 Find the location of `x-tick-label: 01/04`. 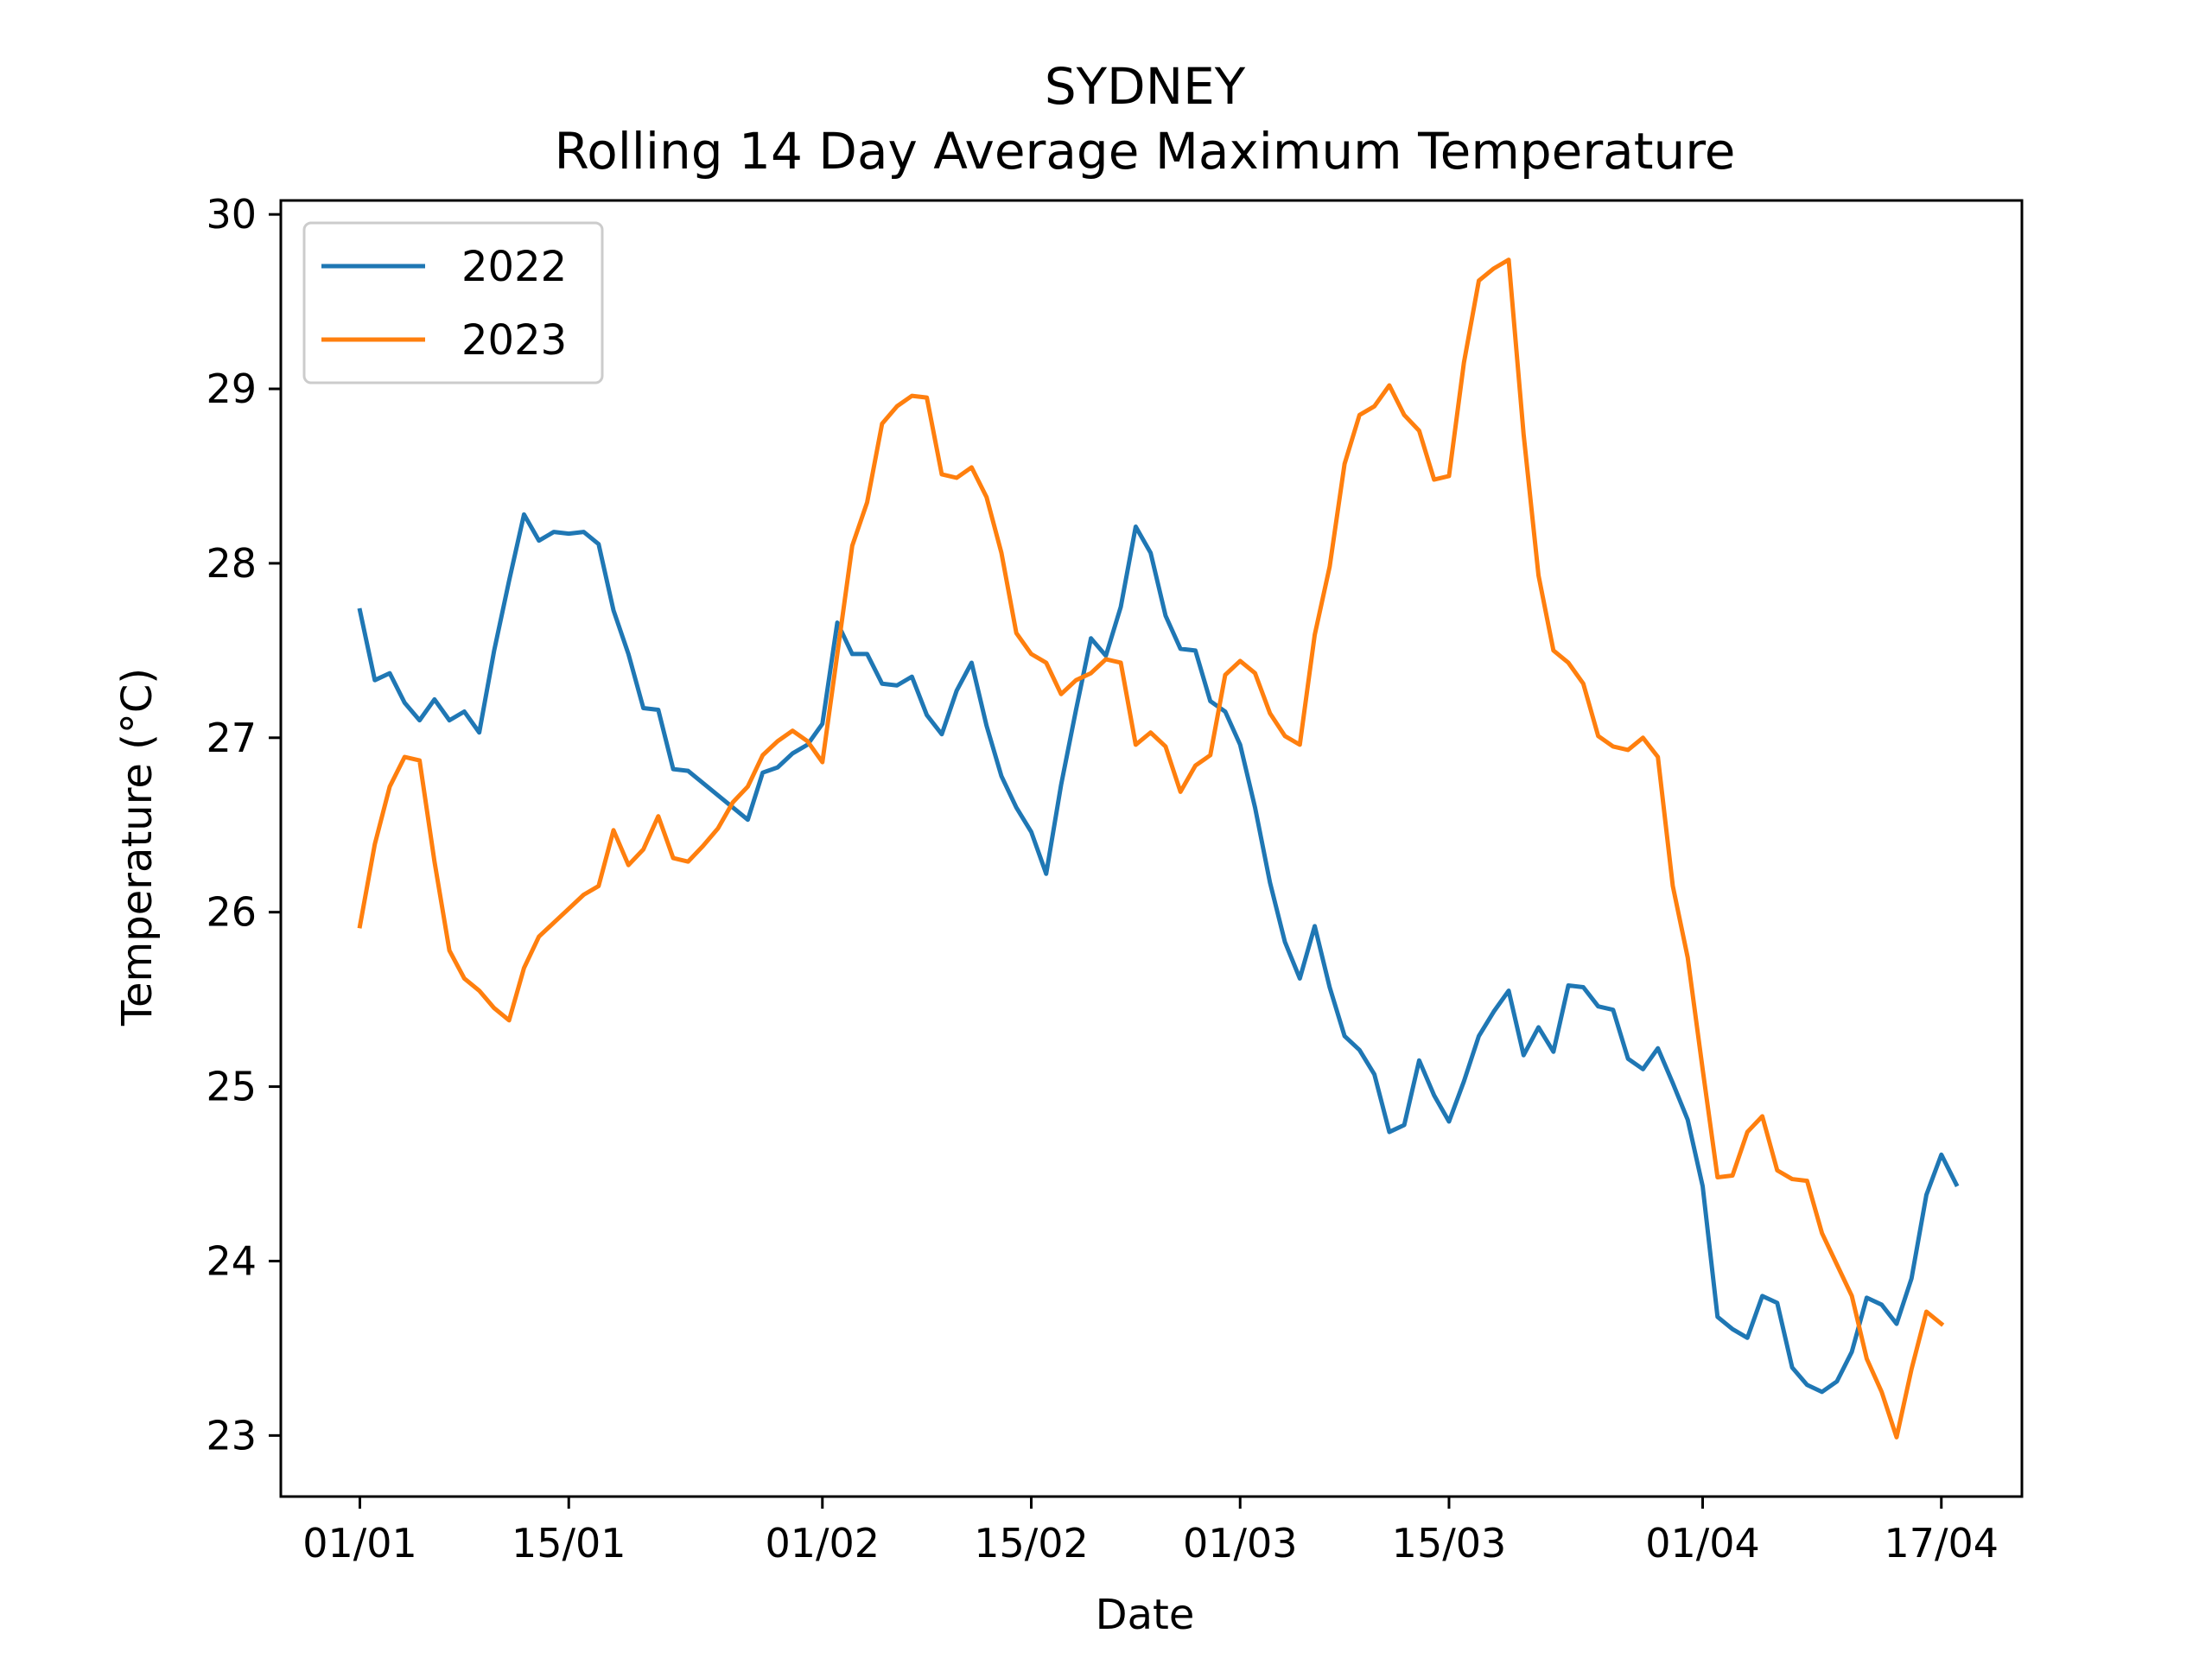

x-tick-label: 01/04 is located at coordinates (1702, 1543).